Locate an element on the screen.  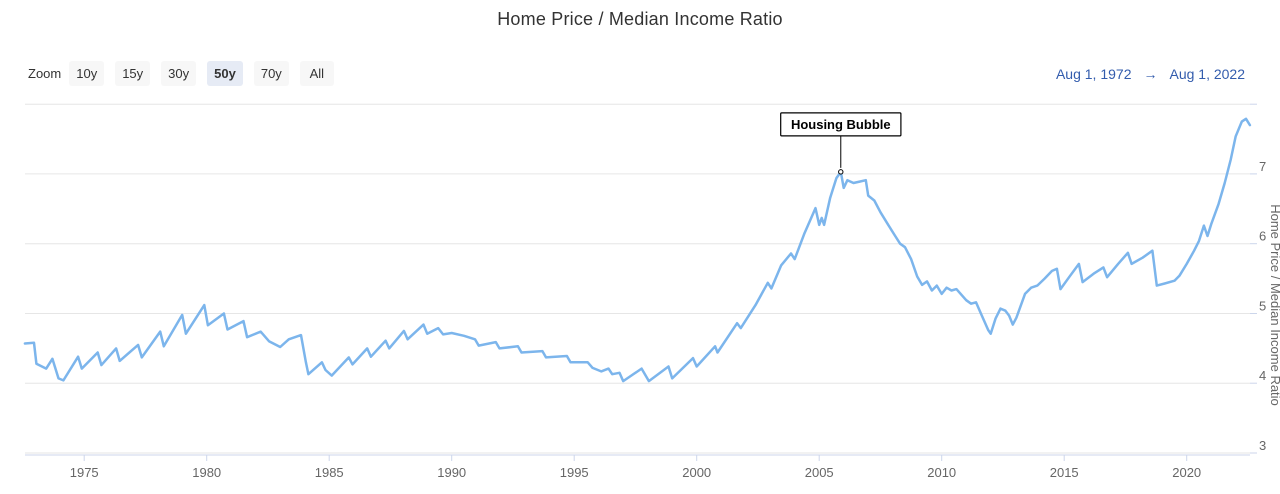
y-axis-label: 7 is located at coordinates (1262, 166).